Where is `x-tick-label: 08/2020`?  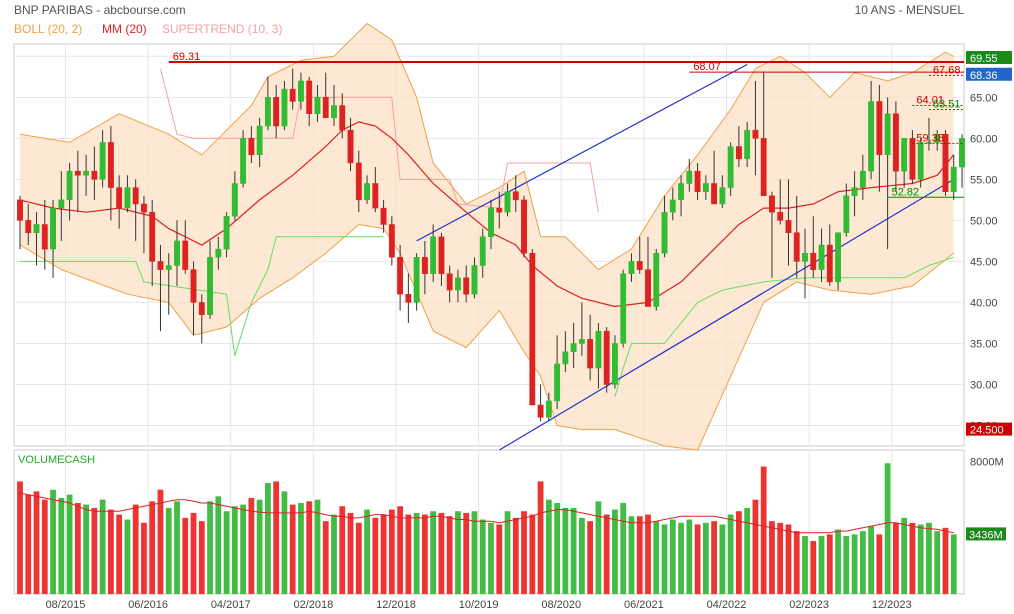
x-tick-label: 08/2020 is located at coordinates (561, 605).